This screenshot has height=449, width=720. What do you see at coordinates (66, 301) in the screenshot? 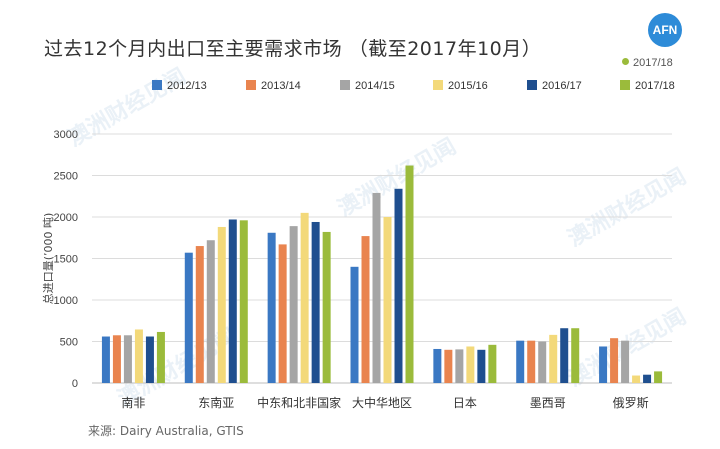
I see `y-tick-label: 1000` at bounding box center [66, 301].